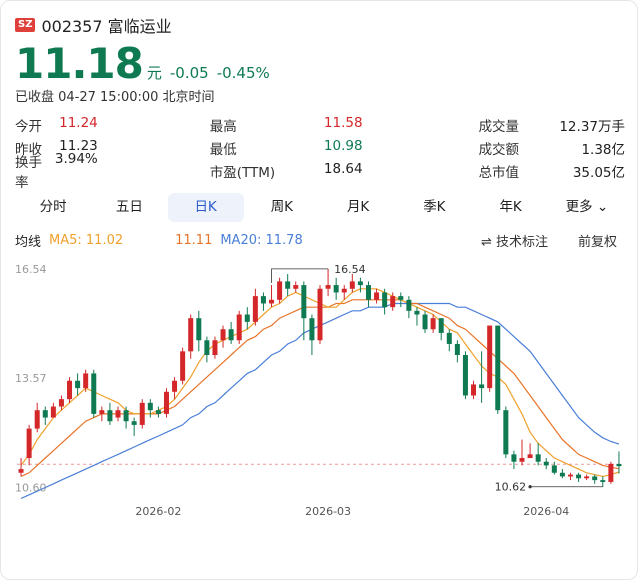 Image resolution: width=638 pixels, height=580 pixels. Describe the element at coordinates (328, 511) in the screenshot. I see `x-tick-label: 2026-03` at that location.